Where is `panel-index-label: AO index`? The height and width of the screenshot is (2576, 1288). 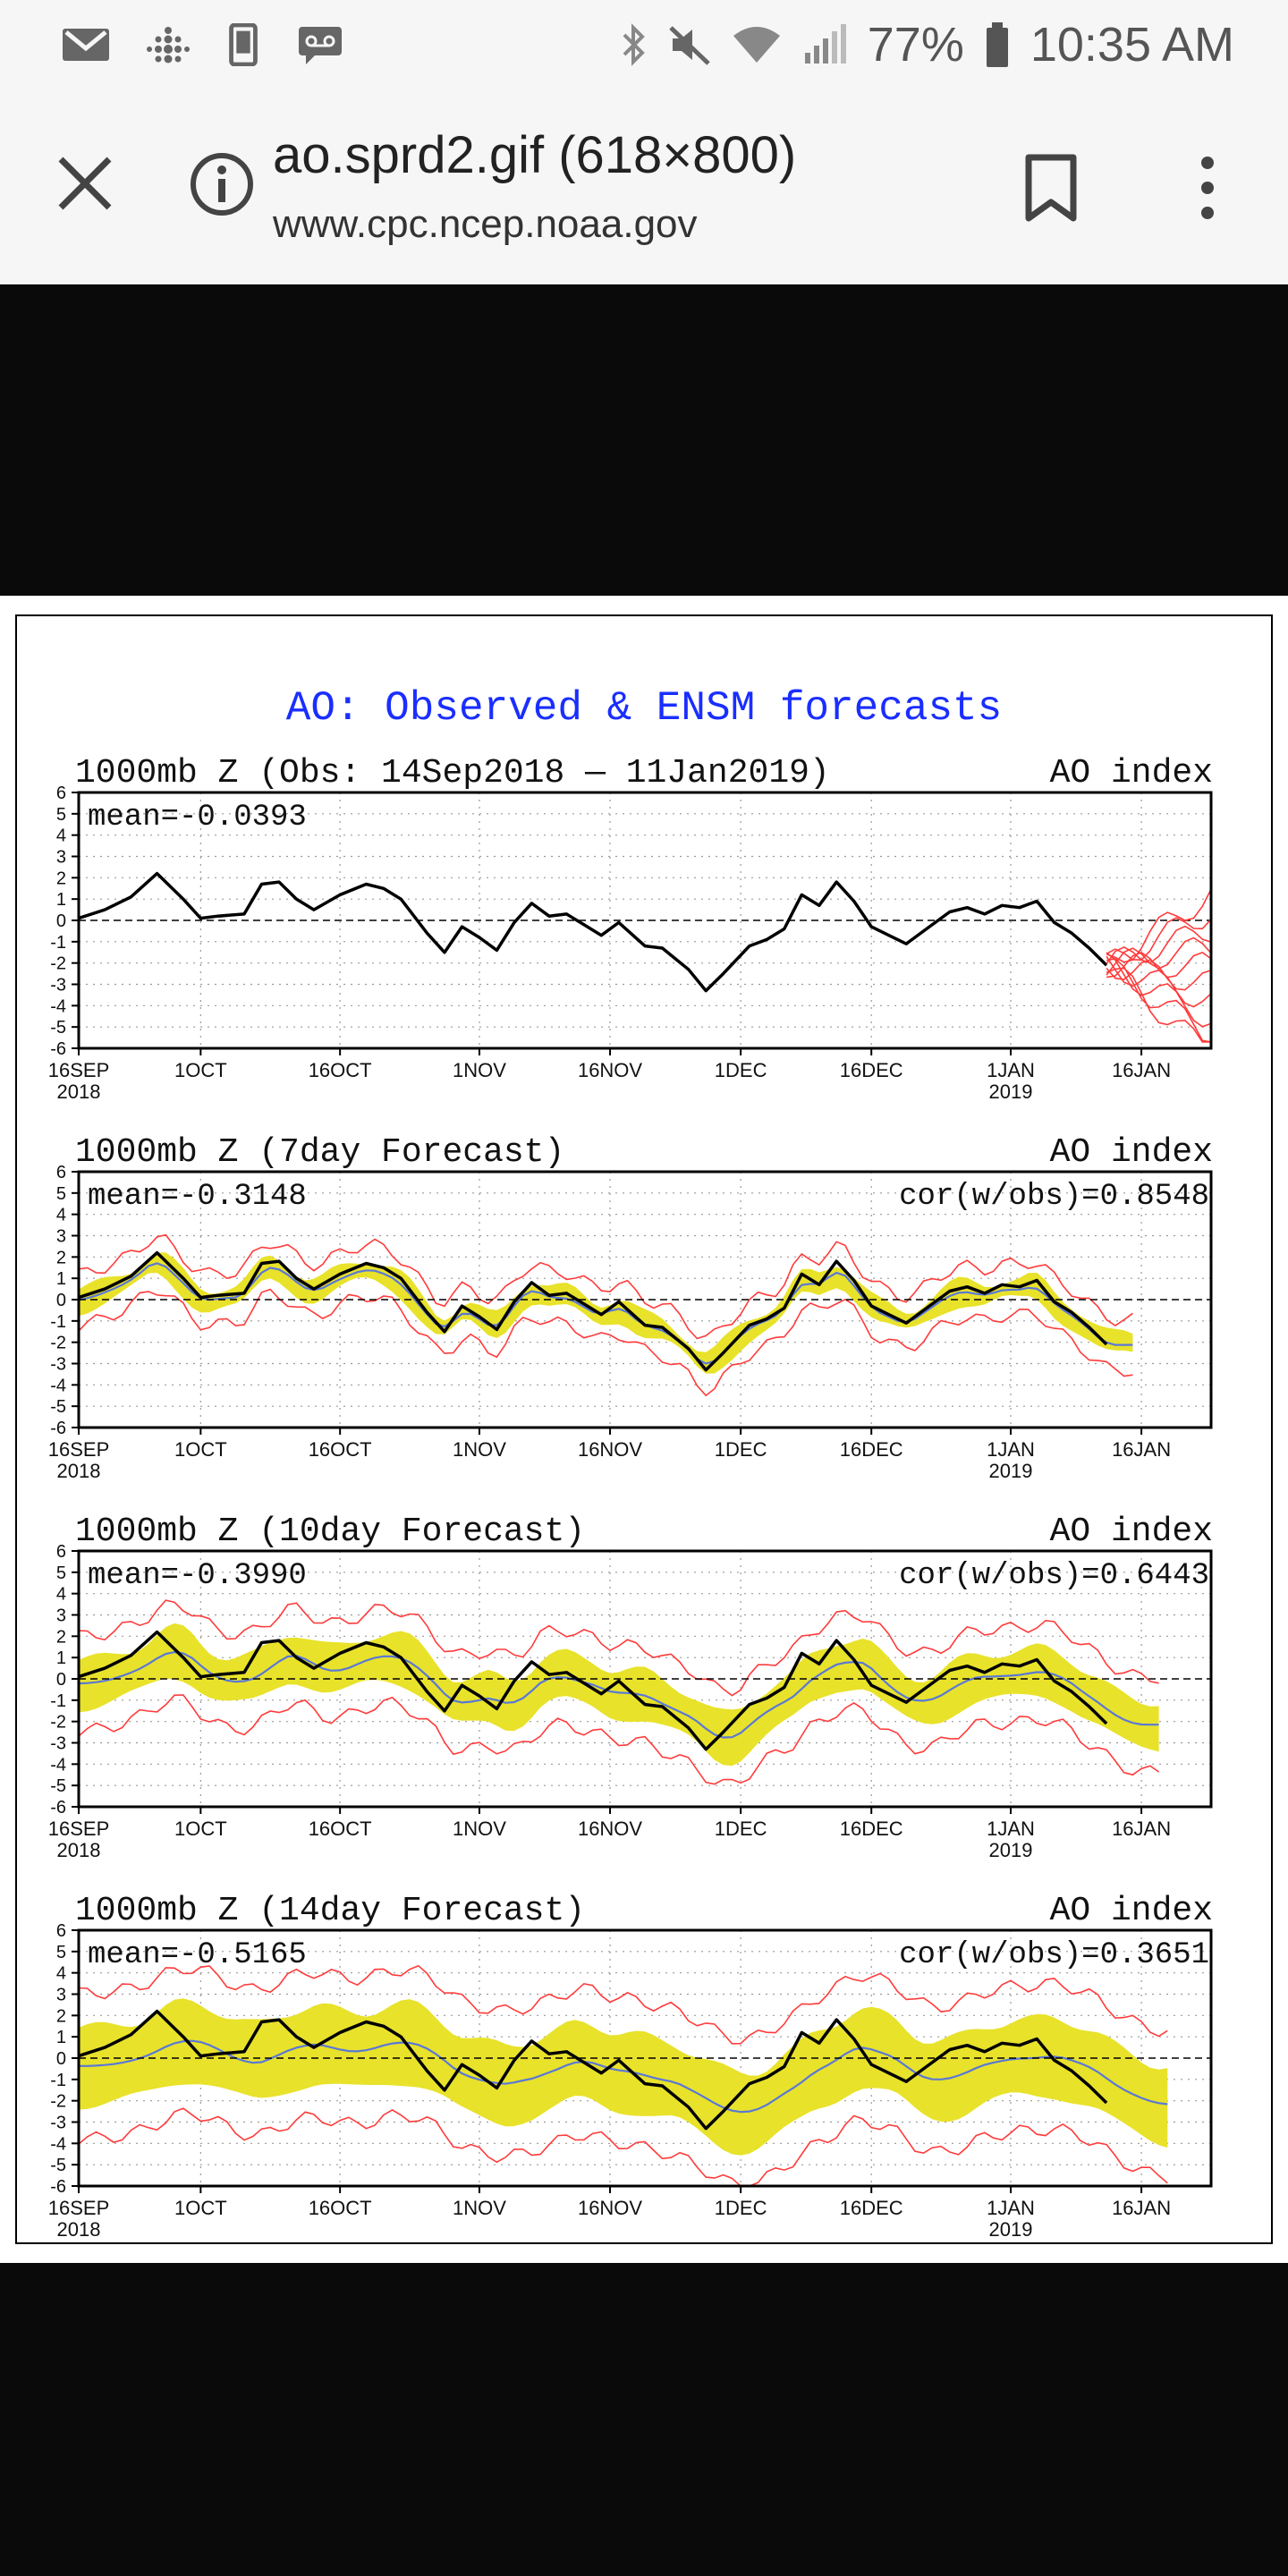 panel-index-label: AO index is located at coordinates (1131, 1532).